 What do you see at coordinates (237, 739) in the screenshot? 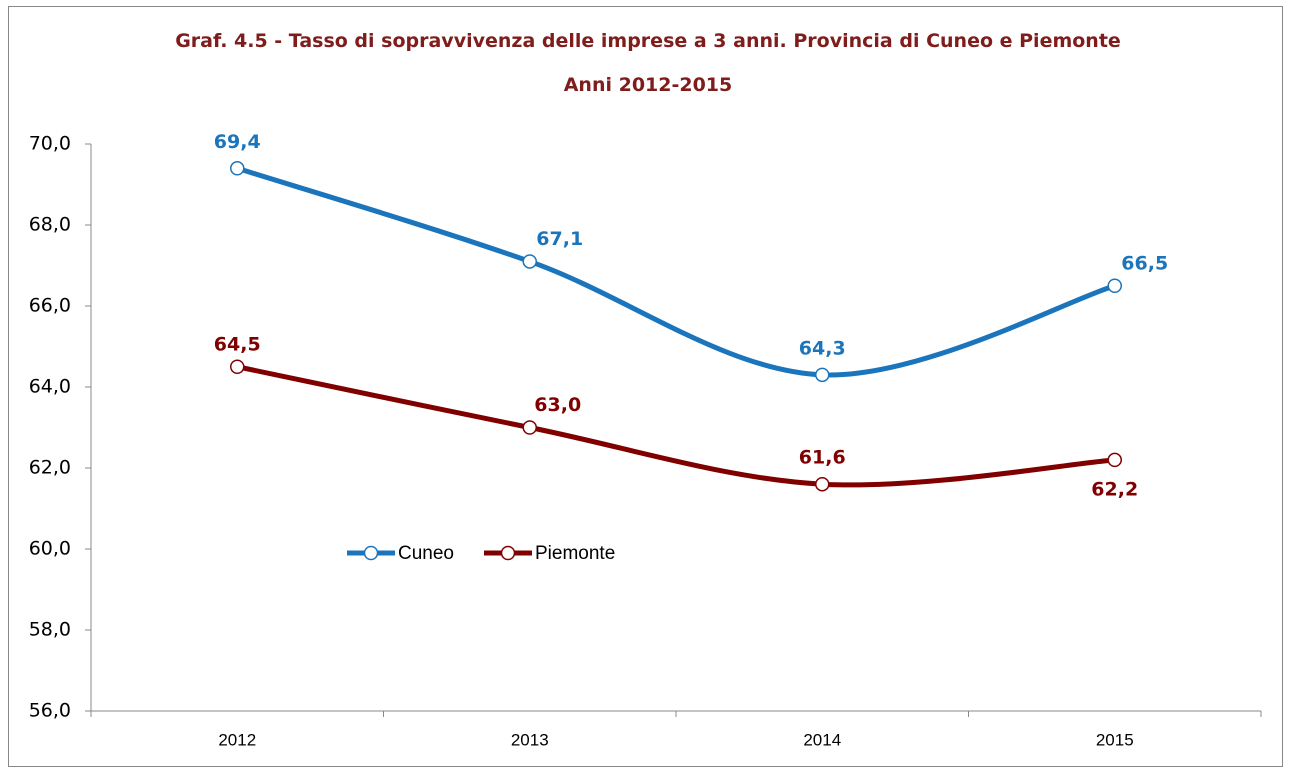
I see `x-tick-label: 2012` at bounding box center [237, 739].